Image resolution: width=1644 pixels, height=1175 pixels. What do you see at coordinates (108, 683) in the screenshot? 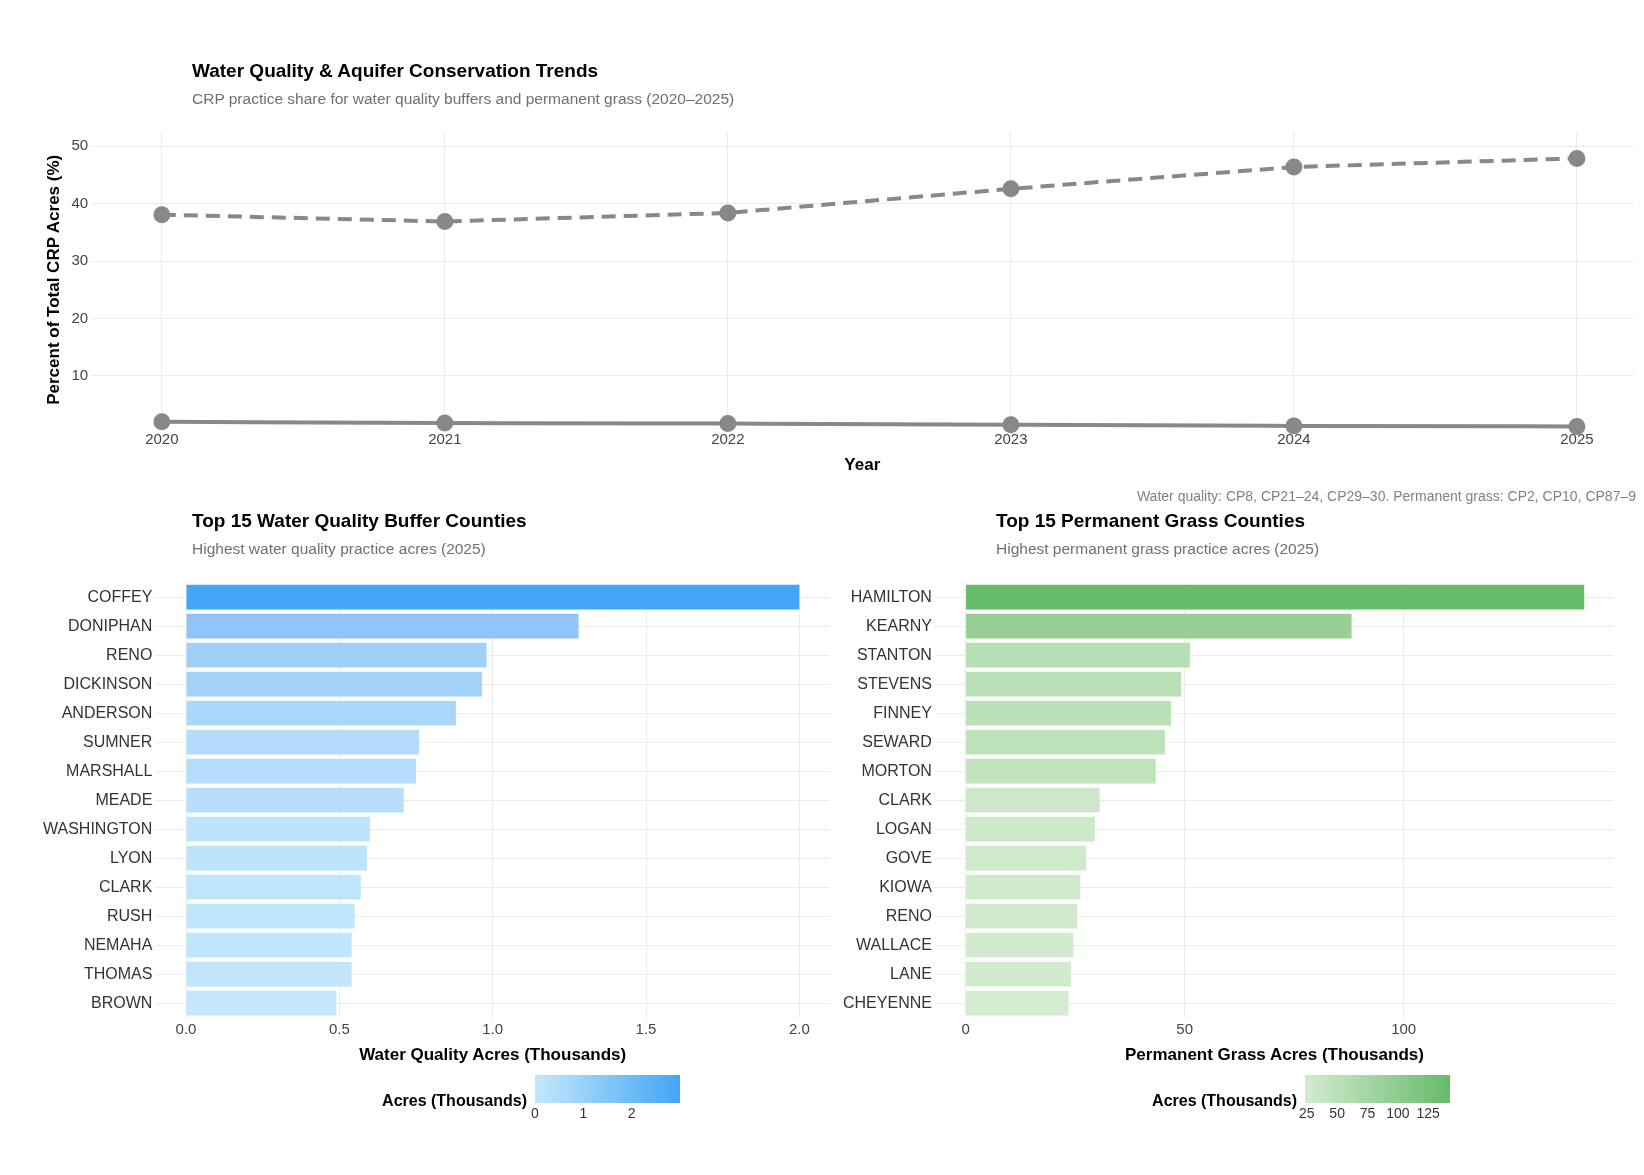
I see `y-tick-label: DICKINSON` at bounding box center [108, 683].